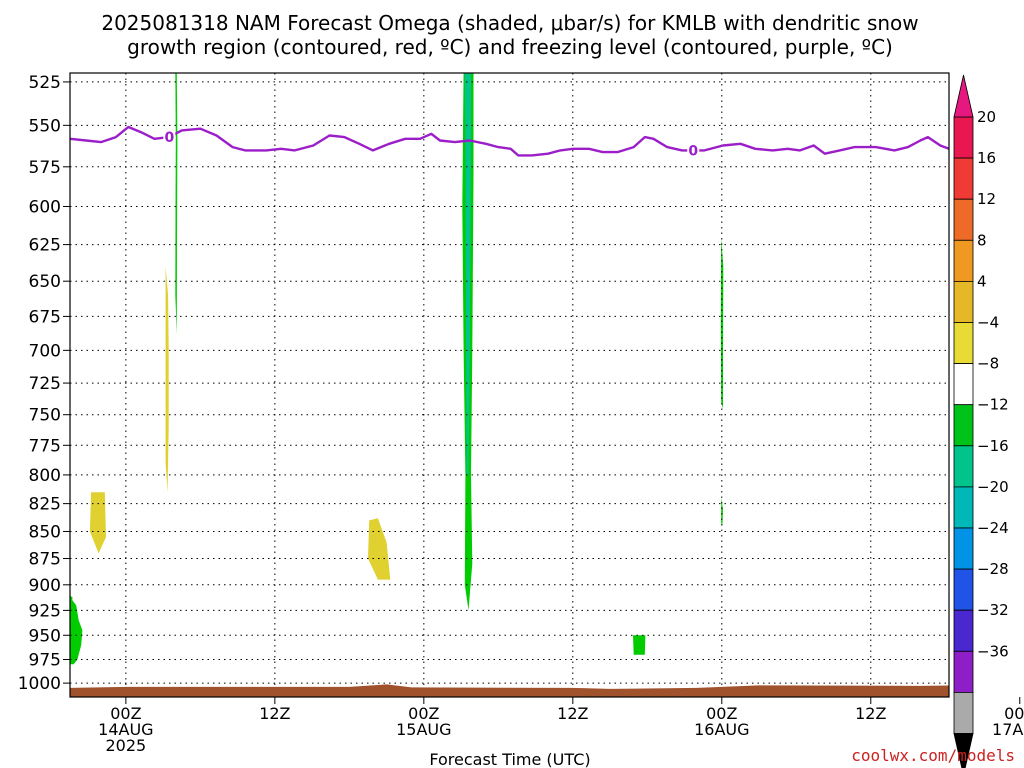 This screenshot has height=768, width=1024. I want to click on x-tick-year: 2025, so click(126, 745).